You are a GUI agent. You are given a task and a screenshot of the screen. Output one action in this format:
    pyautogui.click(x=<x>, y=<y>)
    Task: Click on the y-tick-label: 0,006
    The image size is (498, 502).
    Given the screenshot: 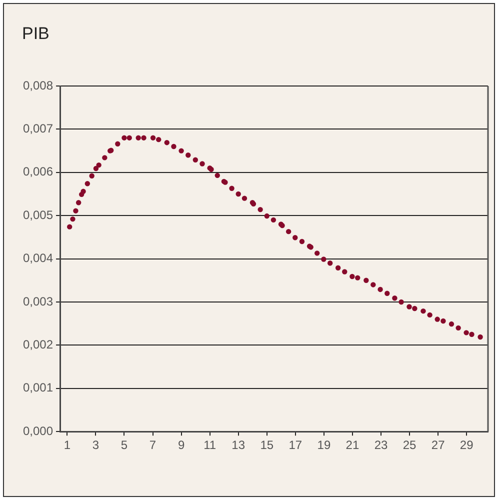 What is the action you would take?
    pyautogui.click(x=38, y=171)
    